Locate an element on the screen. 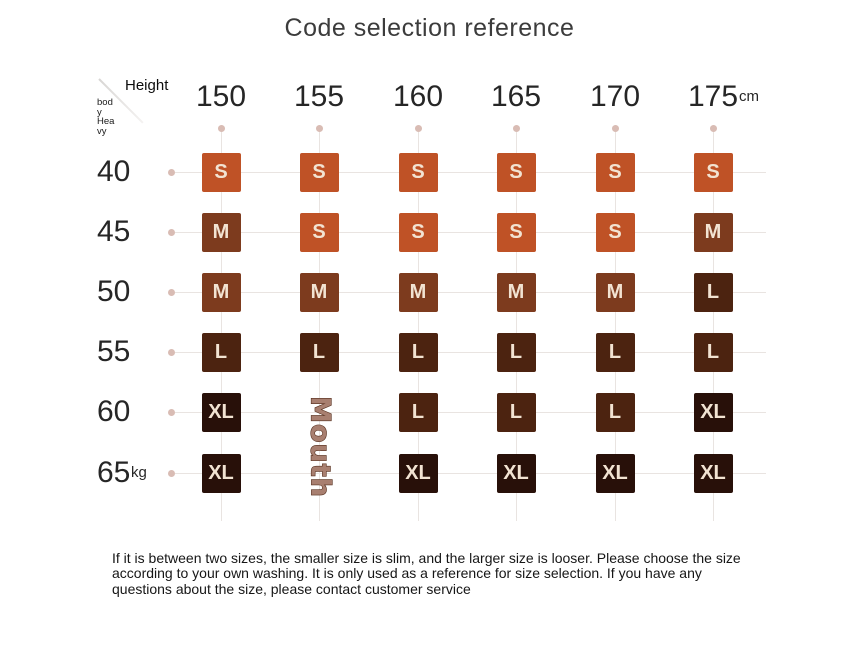  height-tick-label: 175 is located at coordinates (713, 96).